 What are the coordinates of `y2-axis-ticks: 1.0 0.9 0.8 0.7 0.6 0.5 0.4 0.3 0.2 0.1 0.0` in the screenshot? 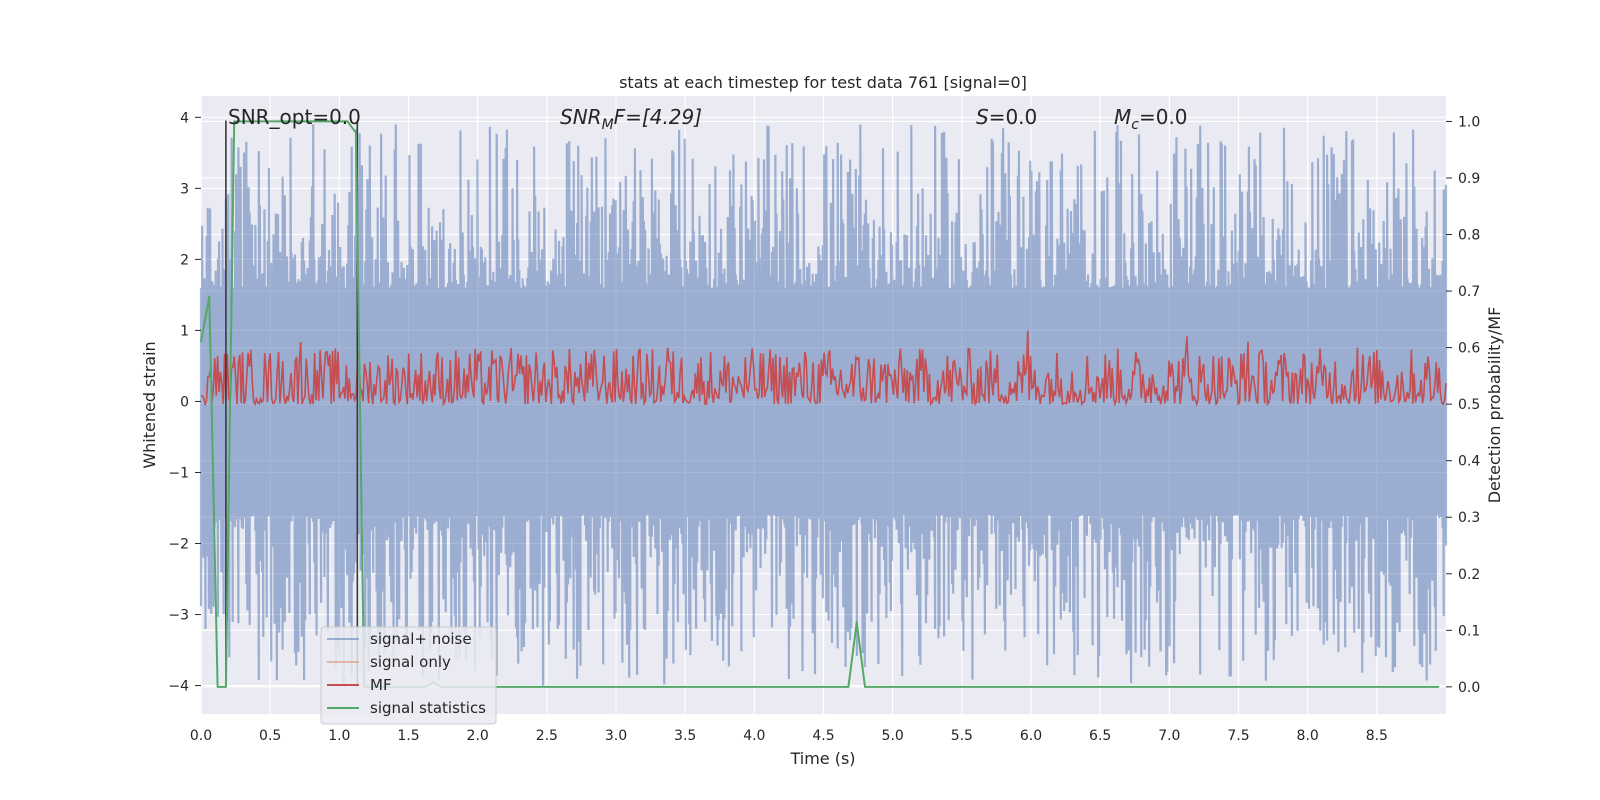 It's located at (1463, 405).